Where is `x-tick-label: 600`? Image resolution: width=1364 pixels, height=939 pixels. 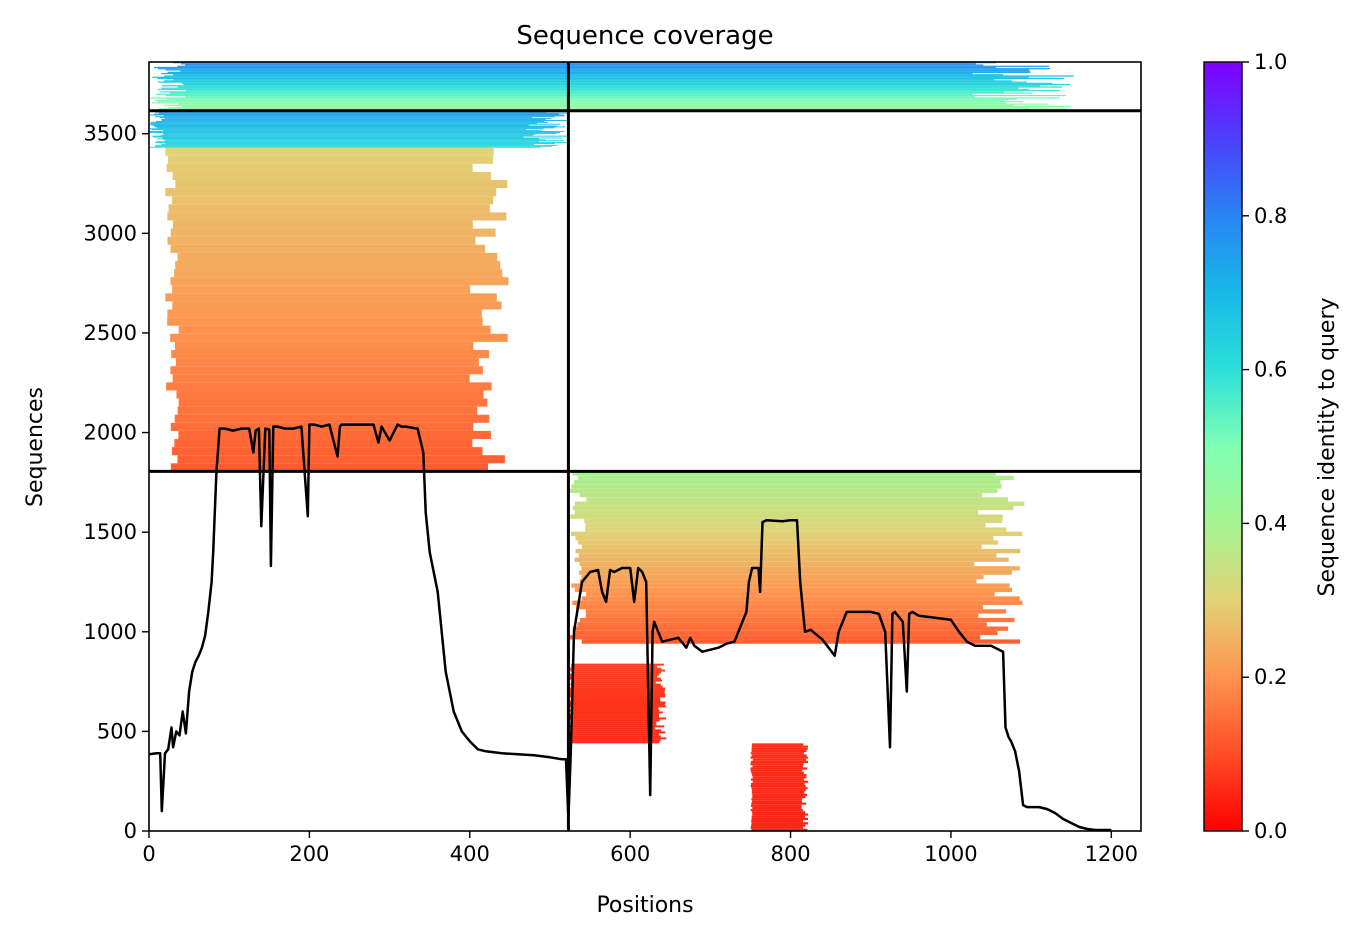 x-tick-label: 600 is located at coordinates (630, 854).